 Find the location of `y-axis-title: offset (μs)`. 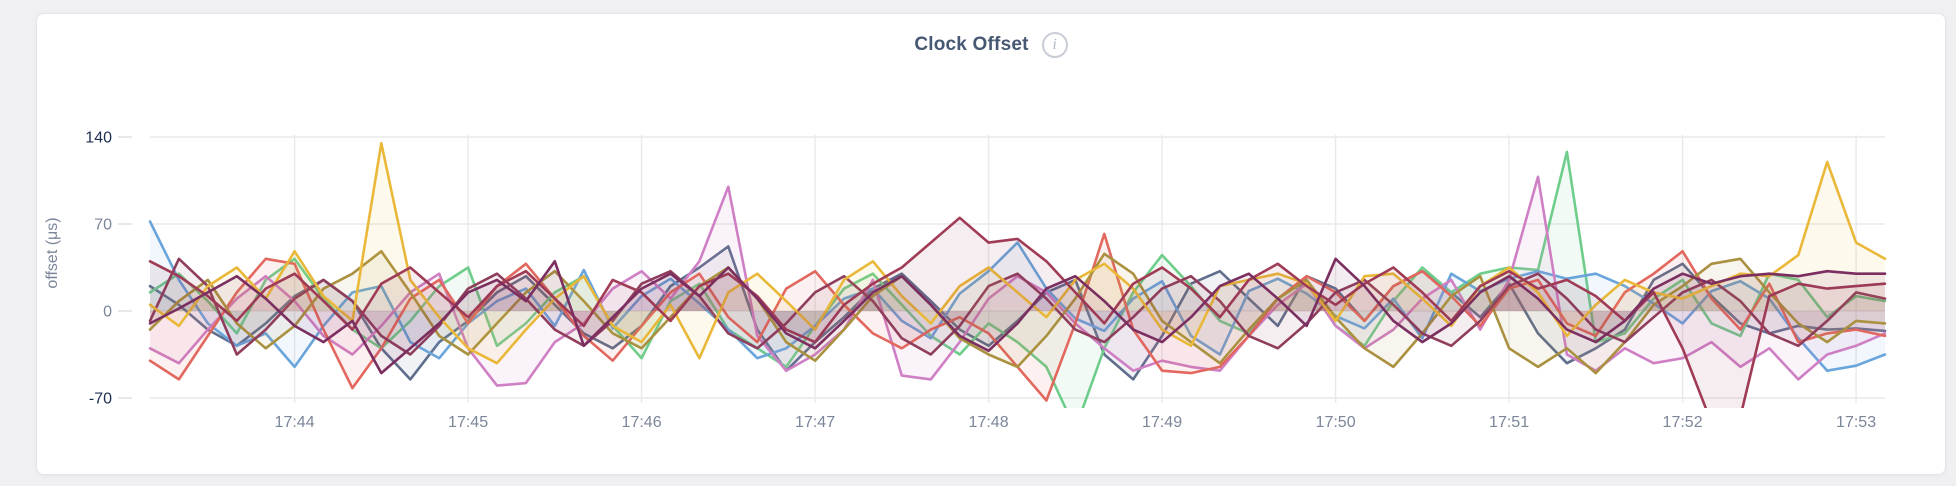

y-axis-title: offset (μs) is located at coordinates (52, 252).